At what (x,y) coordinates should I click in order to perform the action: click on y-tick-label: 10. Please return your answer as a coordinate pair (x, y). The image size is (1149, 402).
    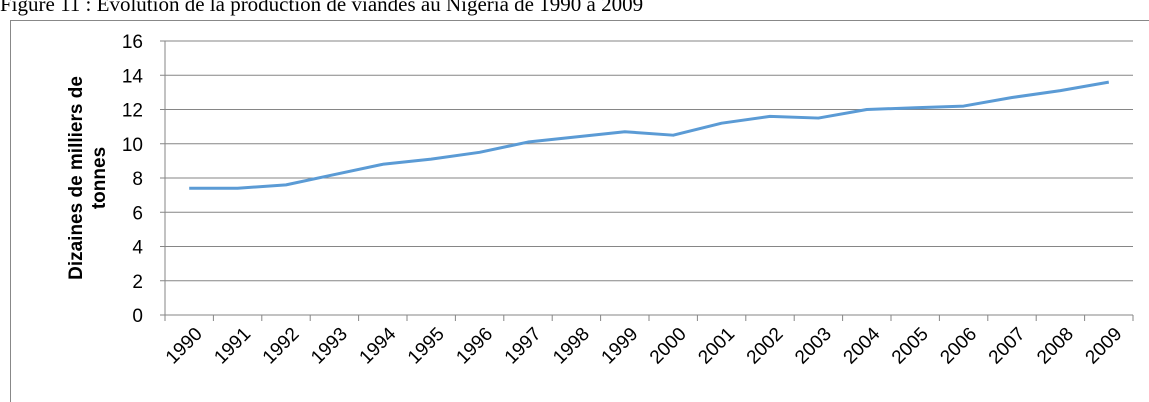
    Looking at the image, I should click on (132, 145).